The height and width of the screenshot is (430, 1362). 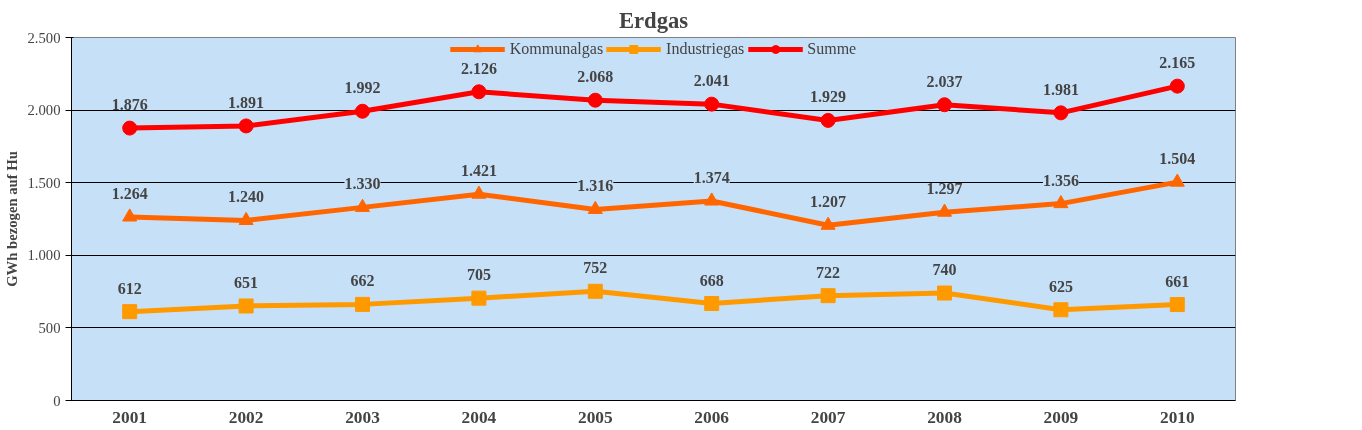 I want to click on x-tick-label: 2010, so click(x=1177, y=417).